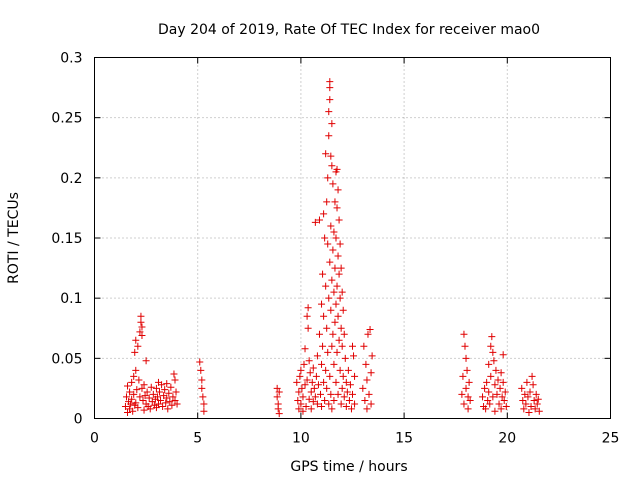 This screenshot has width=640, height=480. Describe the element at coordinates (66, 239) in the screenshot. I see `y-axis-tick-labels: 0 0.05 0.1 0.15 0.2 0.25 0.3` at that location.